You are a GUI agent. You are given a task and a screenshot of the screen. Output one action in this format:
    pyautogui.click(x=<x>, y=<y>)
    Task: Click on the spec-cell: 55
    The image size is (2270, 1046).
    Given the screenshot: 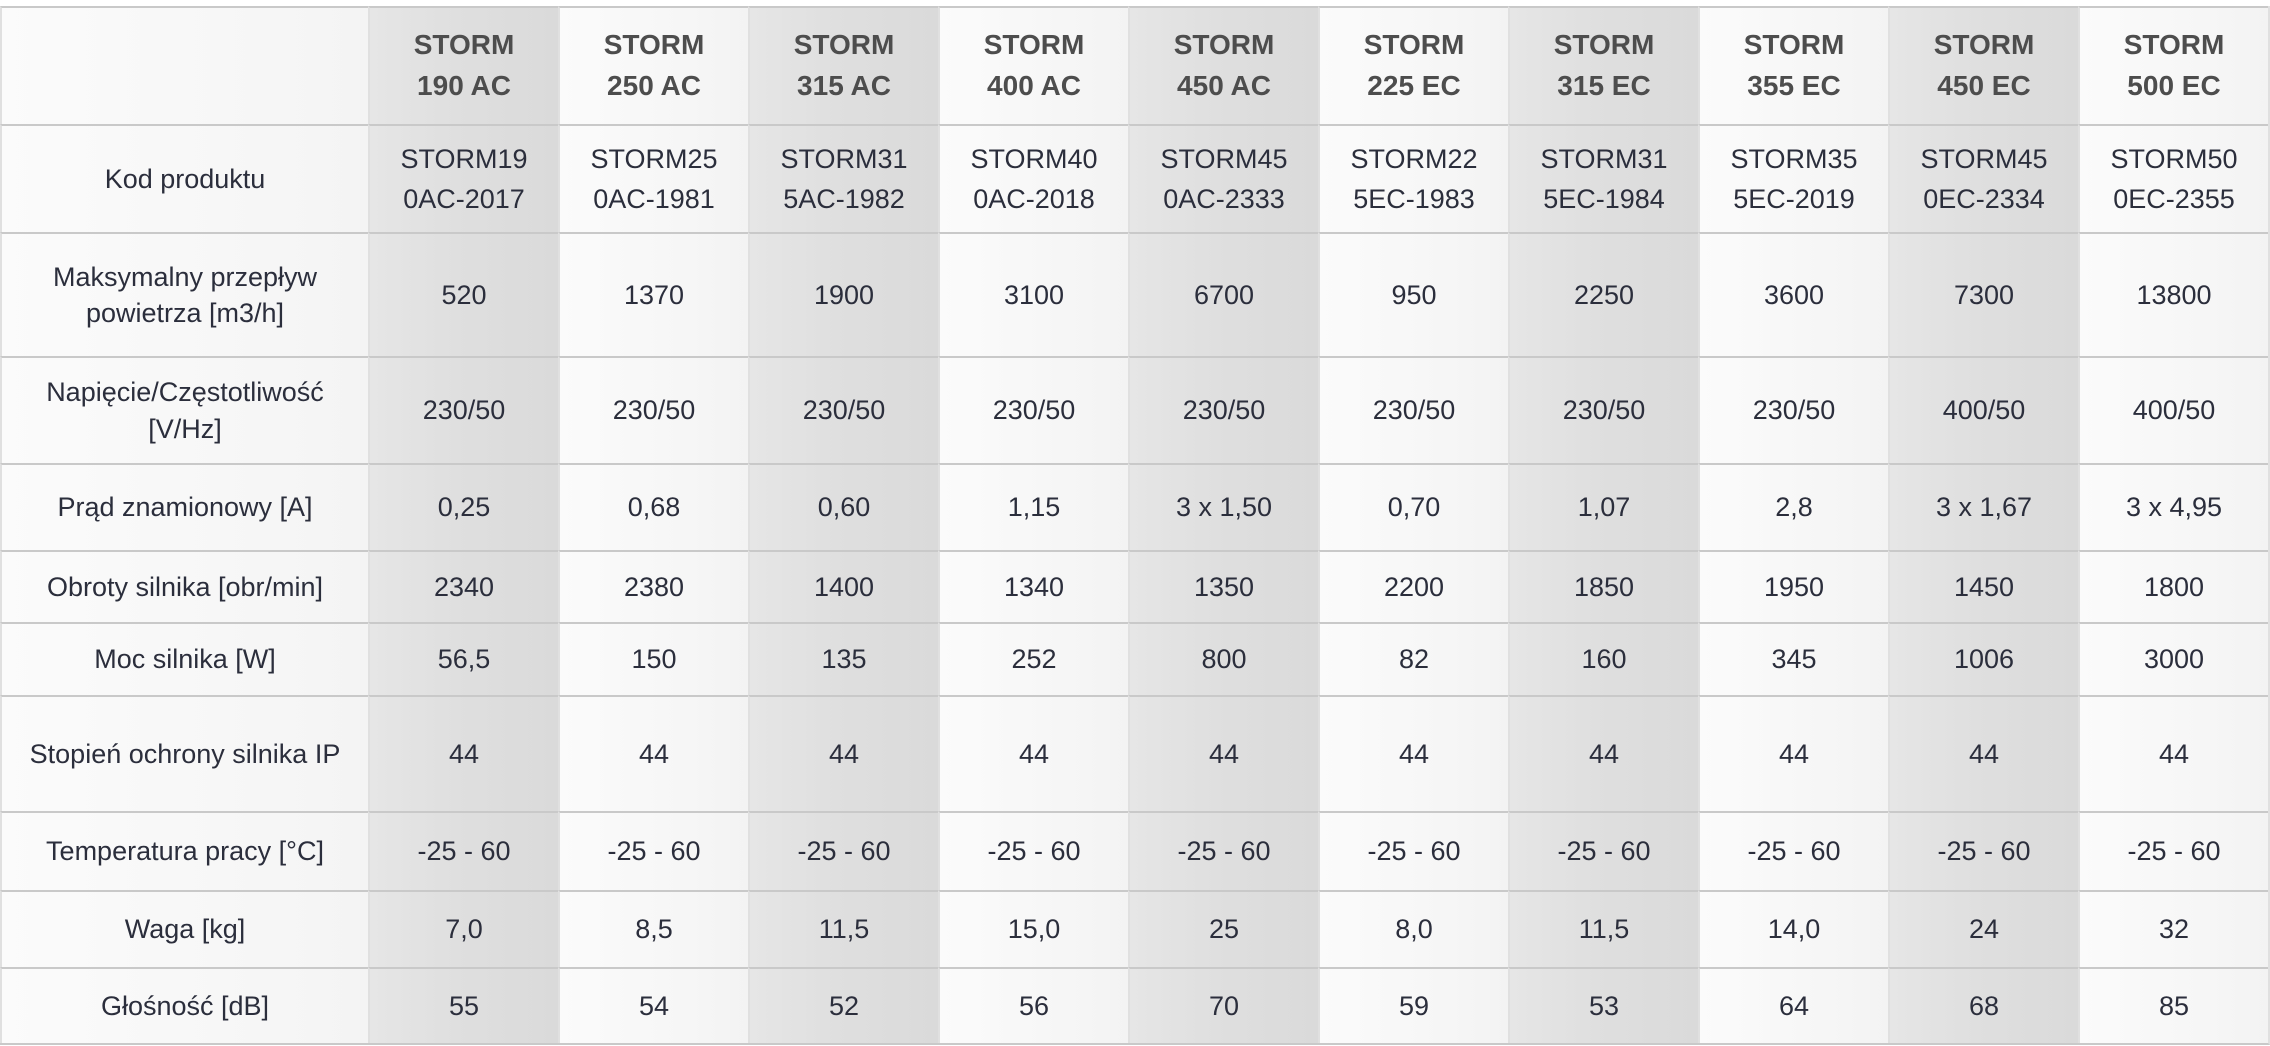 What is the action you would take?
    pyautogui.click(x=463, y=1005)
    